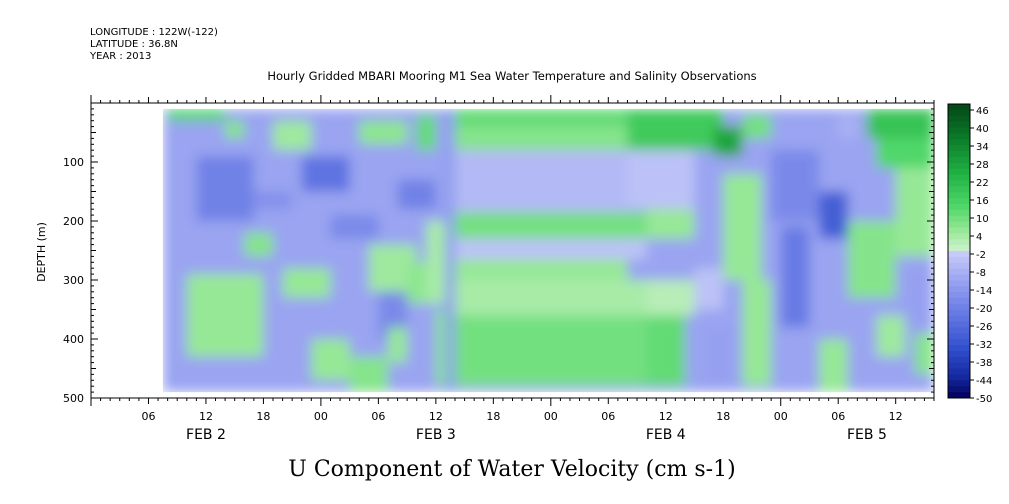  Describe the element at coordinates (982, 219) in the screenshot. I see `colorbar-label: 10` at that location.